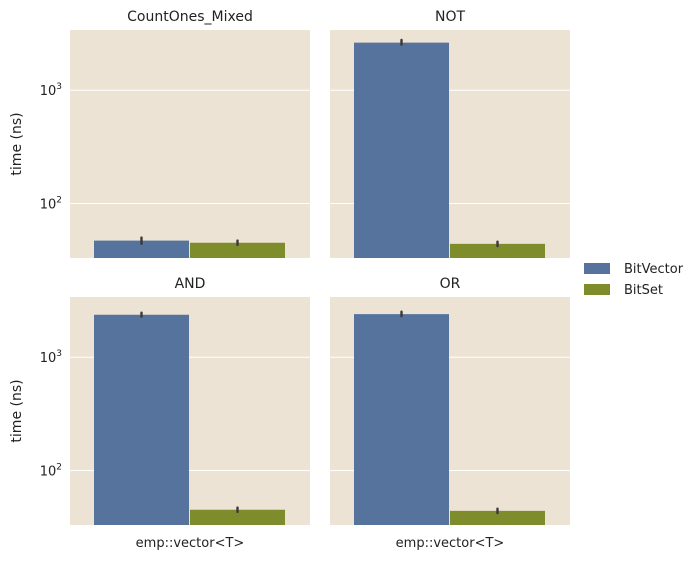  Describe the element at coordinates (497, 517) in the screenshot. I see `bar-or-bitset` at that location.